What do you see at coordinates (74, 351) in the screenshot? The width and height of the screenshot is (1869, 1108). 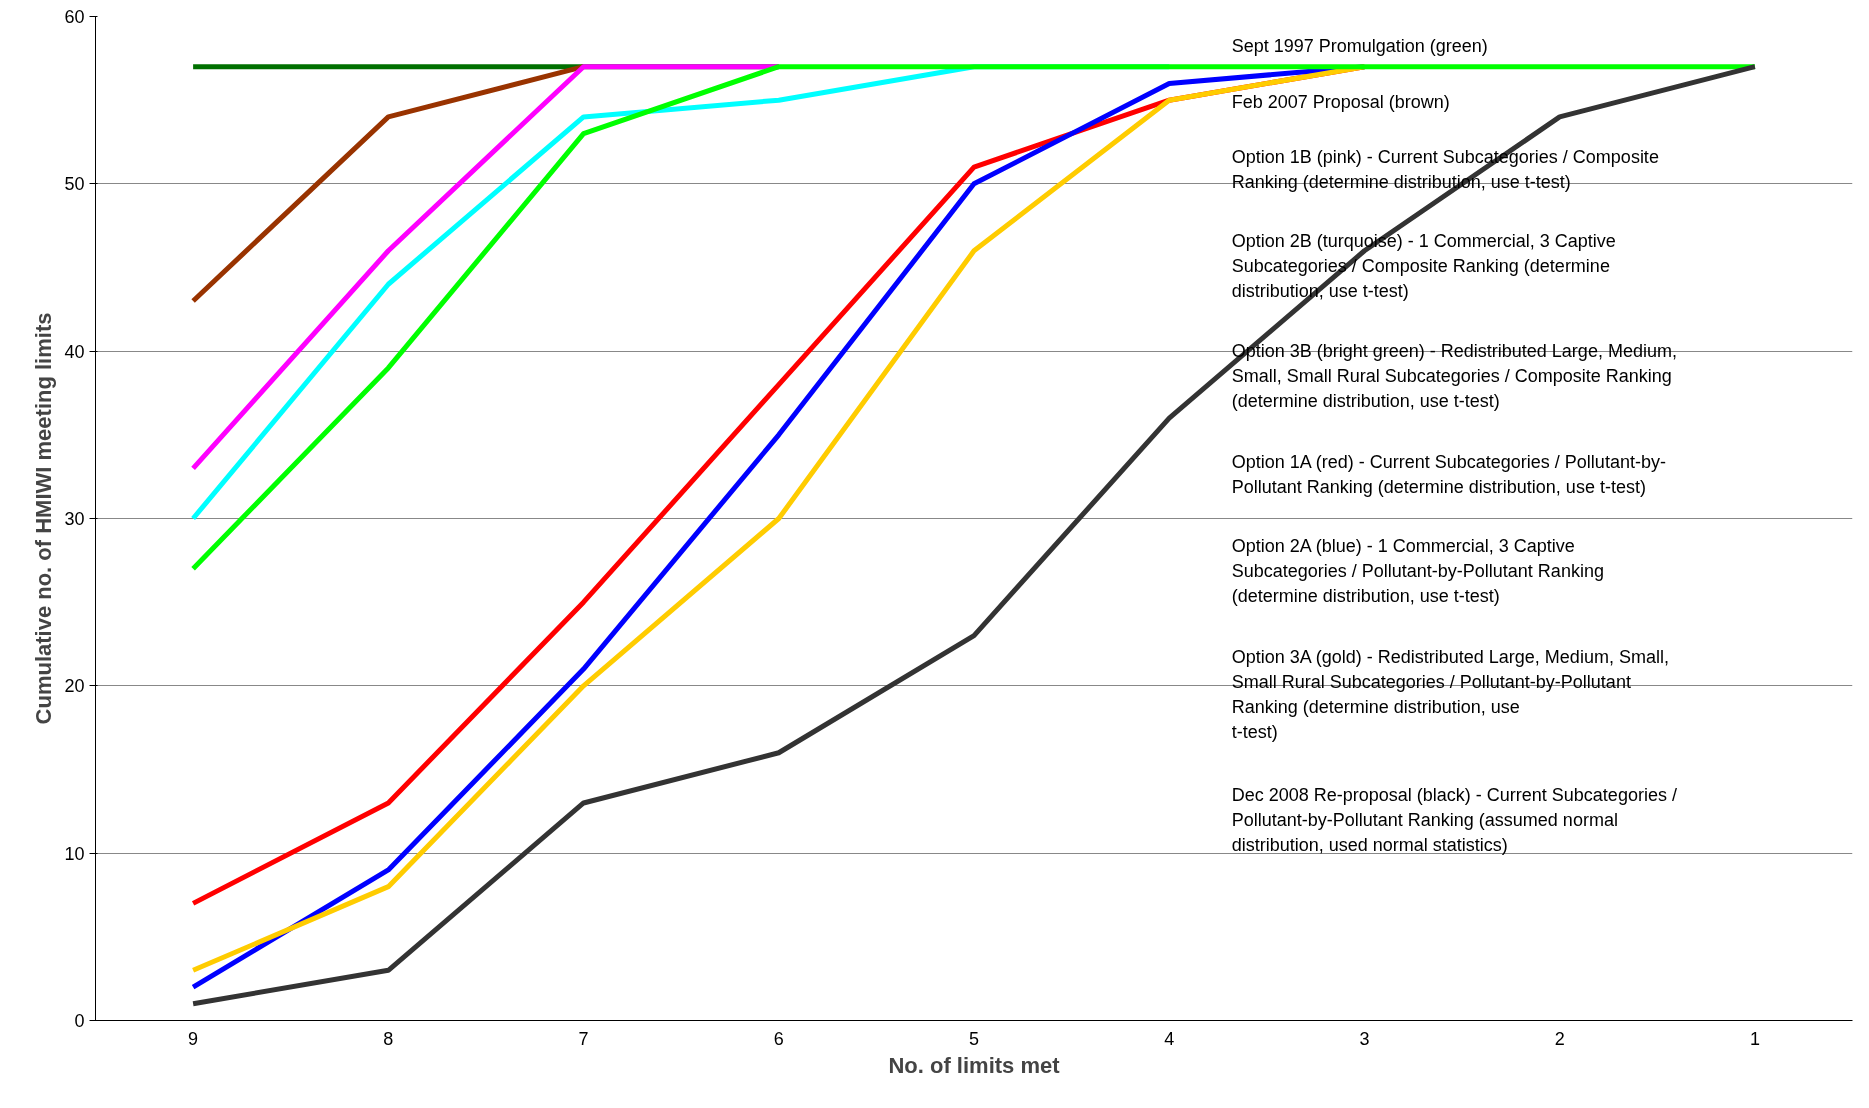 I see `y-tick-label: 40` at bounding box center [74, 351].